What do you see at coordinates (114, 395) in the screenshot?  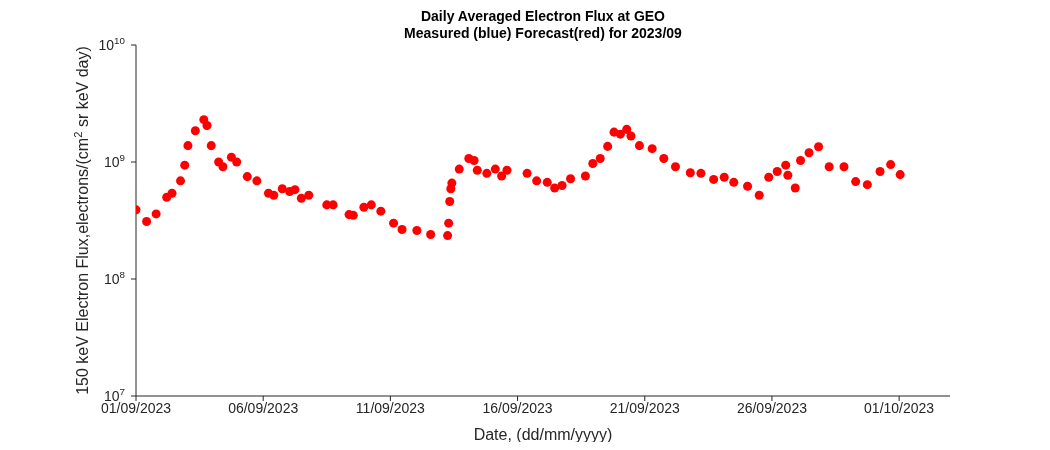 I see `y-tick-label: 10$^{7}$` at bounding box center [114, 395].